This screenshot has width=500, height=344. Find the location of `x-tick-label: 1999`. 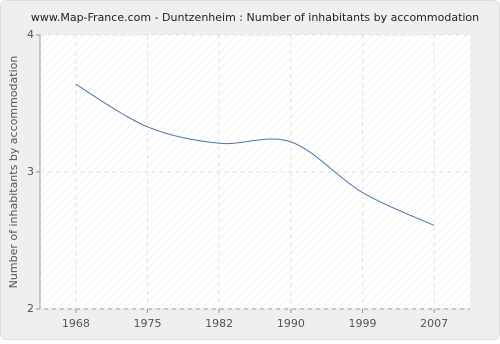

x-tick-label: 1999 is located at coordinates (363, 323).